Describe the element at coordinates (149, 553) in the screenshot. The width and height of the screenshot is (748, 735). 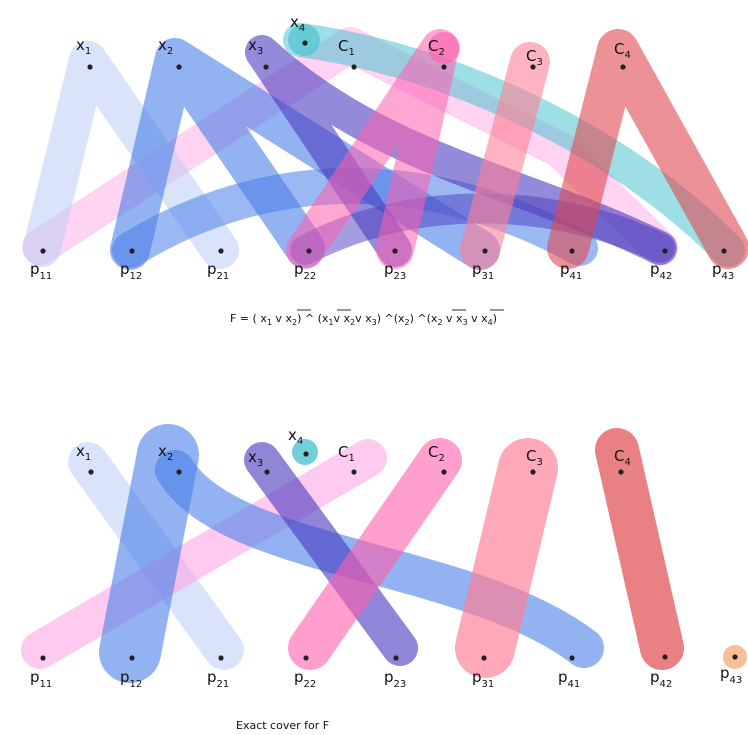
I see `bottom-edge-x2` at that location.